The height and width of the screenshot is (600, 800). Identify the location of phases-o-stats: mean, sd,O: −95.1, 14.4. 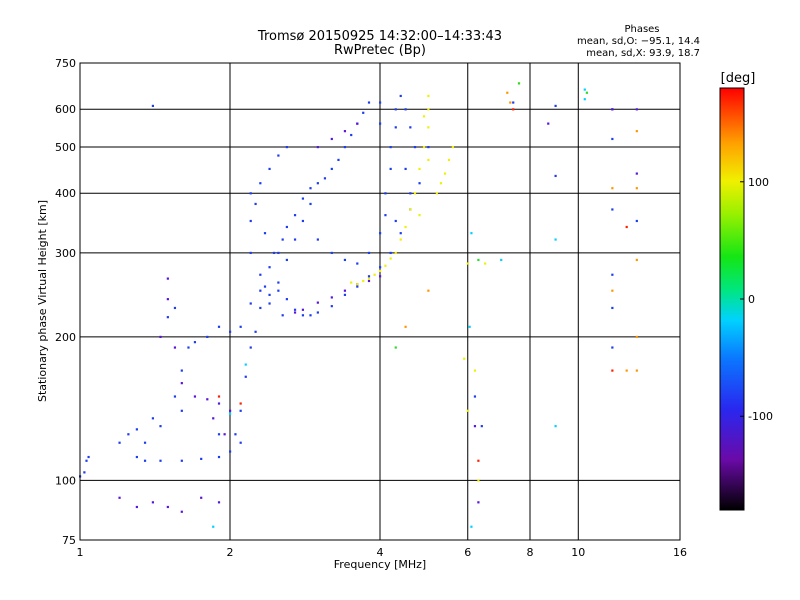
(638, 41).